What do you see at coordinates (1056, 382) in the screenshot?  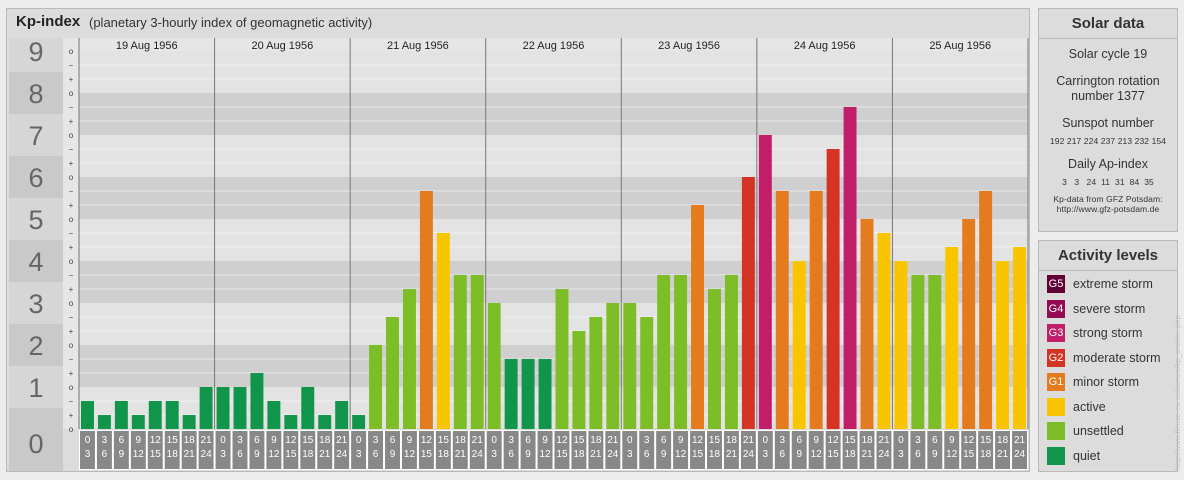 I see `legend-swatch: G1` at bounding box center [1056, 382].